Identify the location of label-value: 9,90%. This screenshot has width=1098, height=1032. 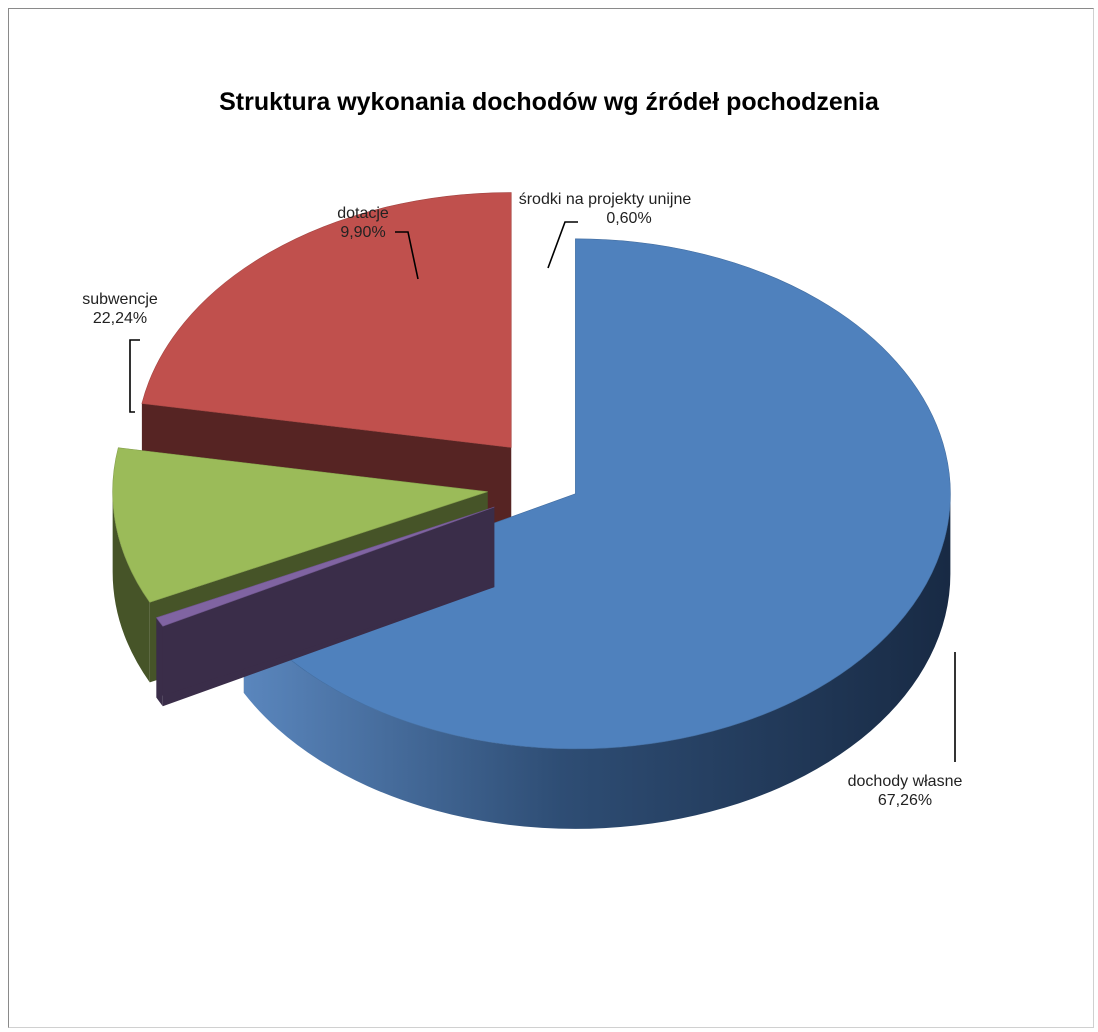
(363, 232).